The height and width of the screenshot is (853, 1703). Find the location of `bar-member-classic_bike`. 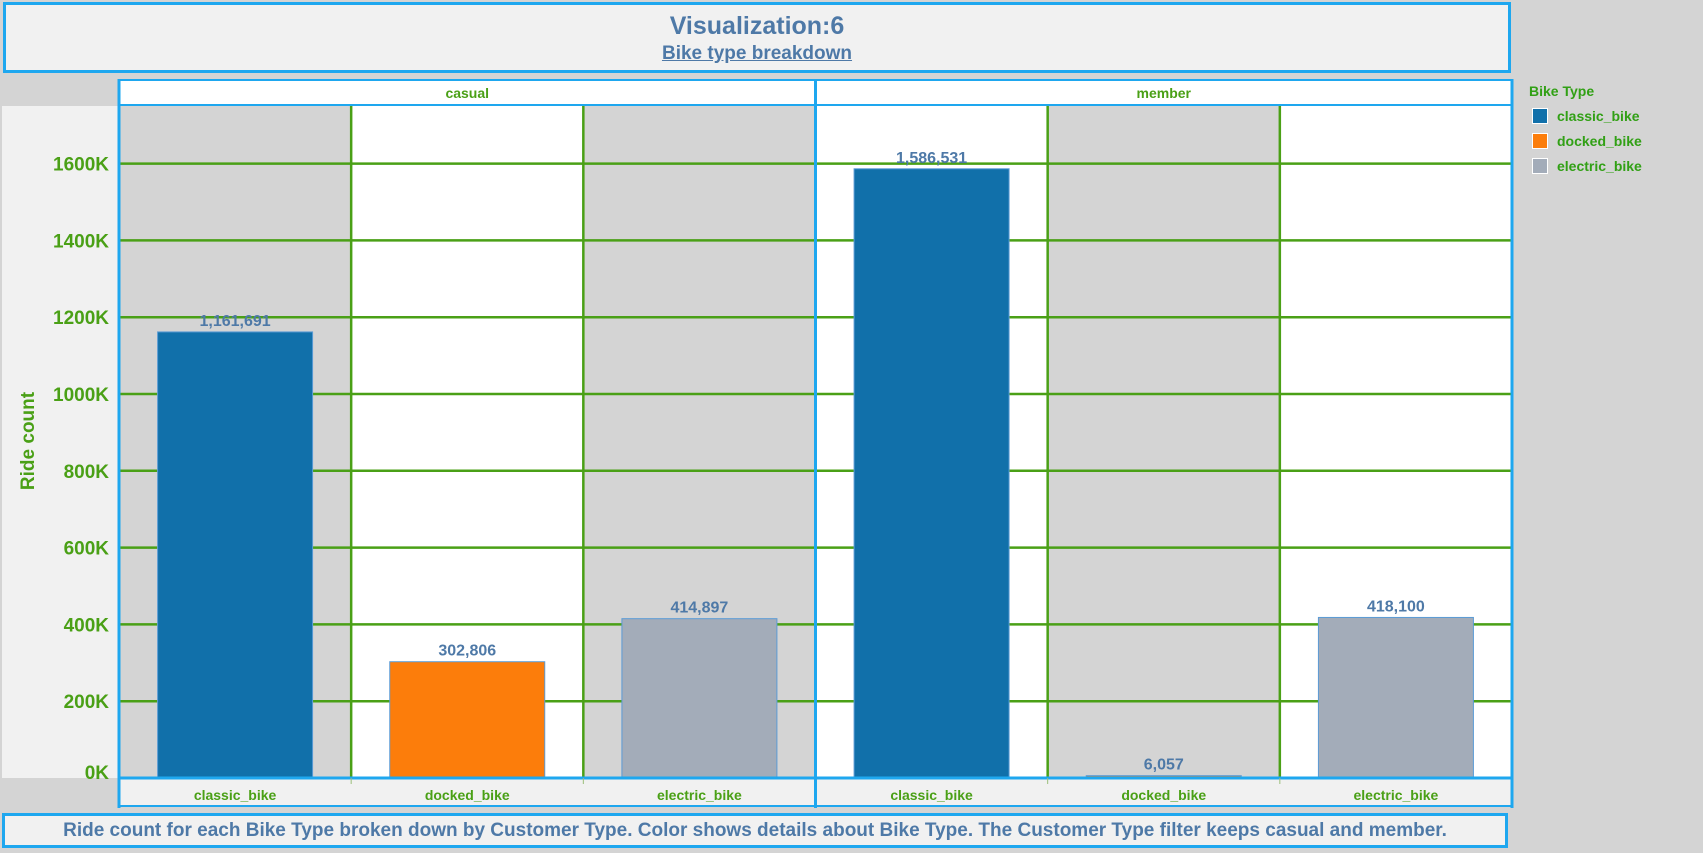

bar-member-classic_bike is located at coordinates (931, 473).